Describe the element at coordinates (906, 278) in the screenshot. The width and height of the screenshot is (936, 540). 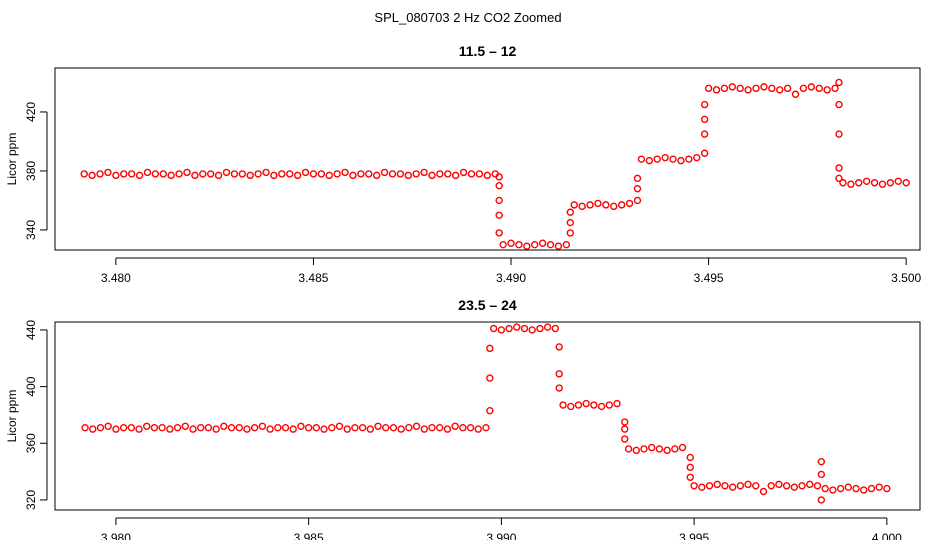
I see `x-tick-label: 3.500` at that location.